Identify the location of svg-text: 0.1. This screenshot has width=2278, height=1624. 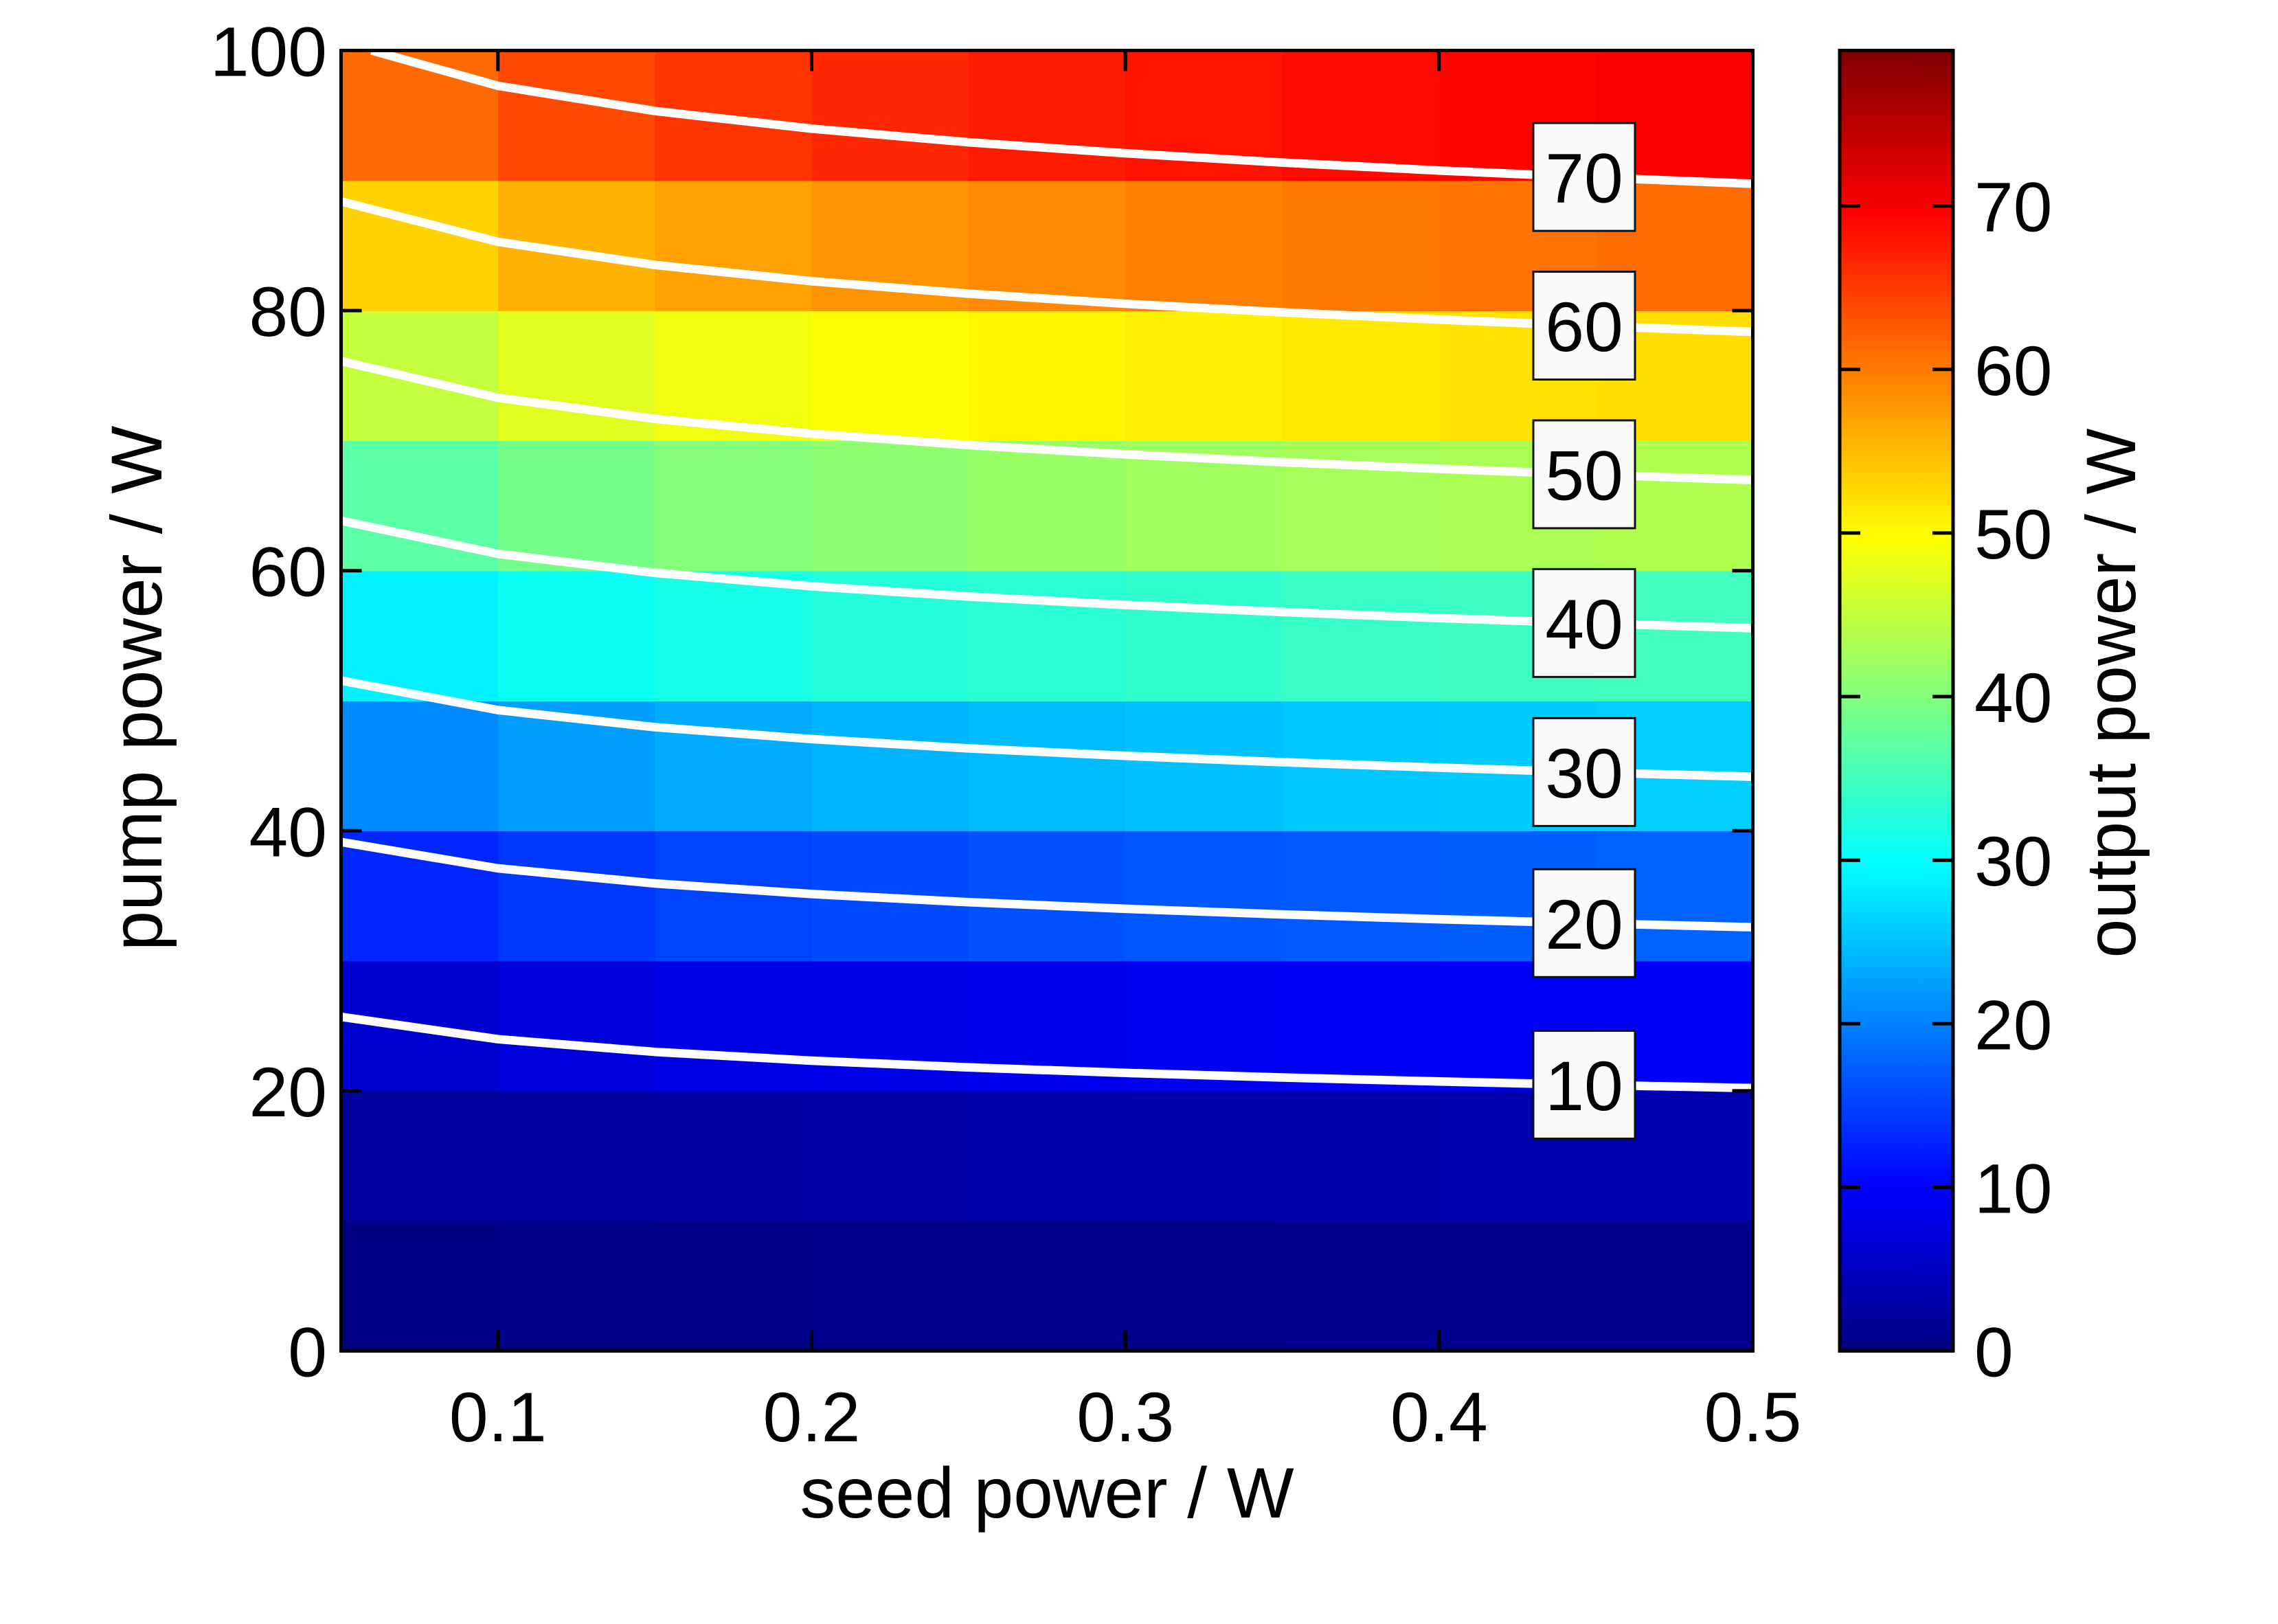
(498, 1417).